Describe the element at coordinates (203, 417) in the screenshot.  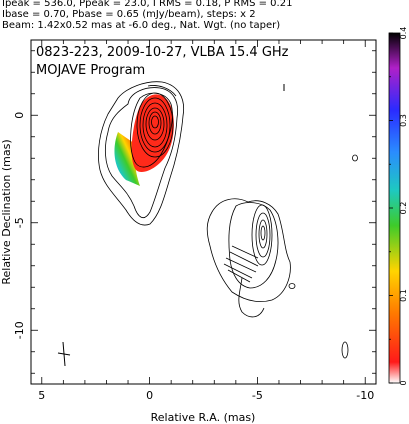
I see `x-axis-label: Relative R.A. (mas)` at that location.